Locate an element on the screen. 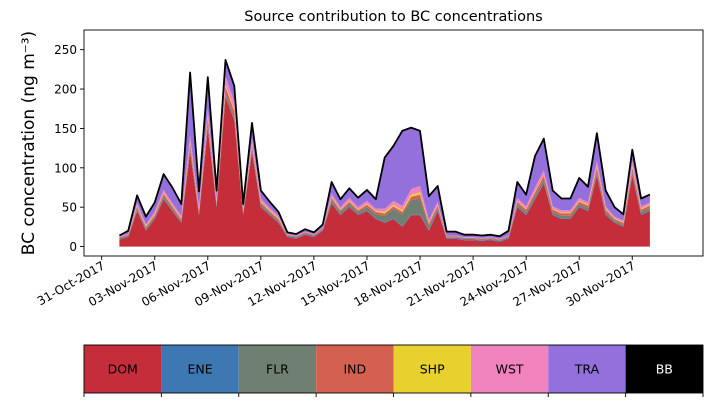 Image resolution: width=713 pixels, height=402 pixels. legend: DOM ENE FLR IND SHP WST TRA BB is located at coordinates (393, 370).